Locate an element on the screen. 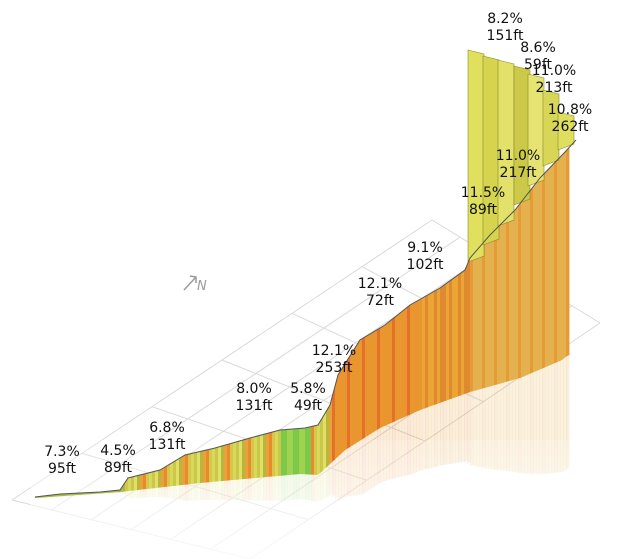 Image resolution: width=640 pixels, height=559 pixels. segment-label: 8.0%131ft is located at coordinates (254, 397).